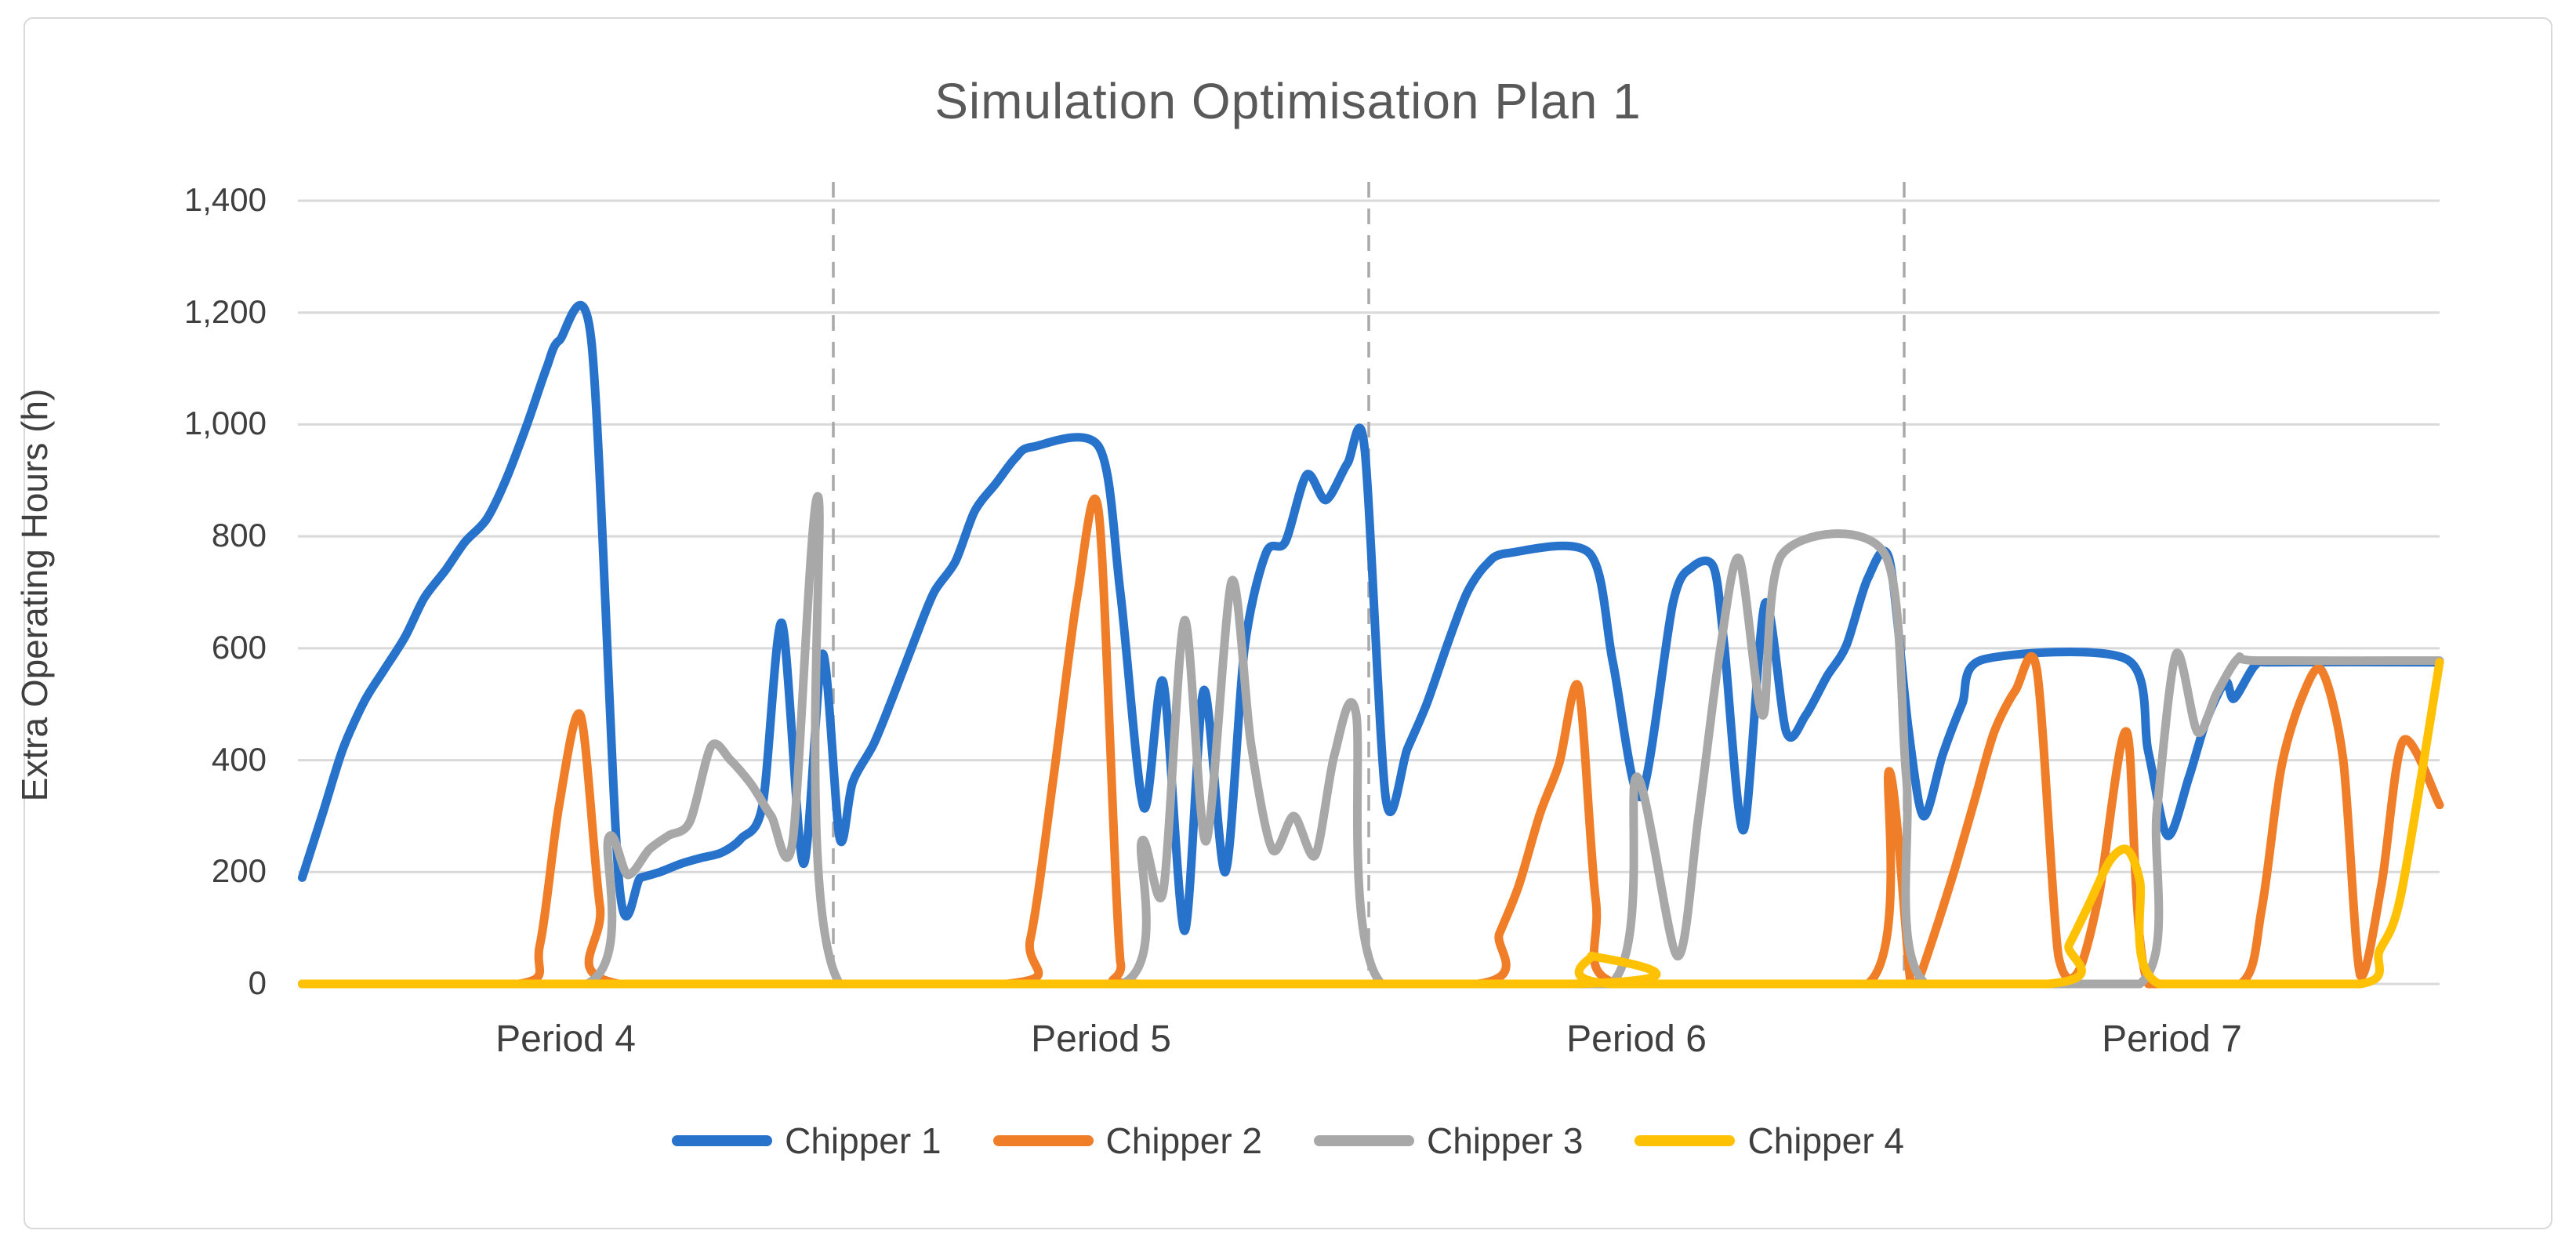 Image resolution: width=2576 pixels, height=1245 pixels. I want to click on legend-label: Chipper 1, so click(864, 1140).